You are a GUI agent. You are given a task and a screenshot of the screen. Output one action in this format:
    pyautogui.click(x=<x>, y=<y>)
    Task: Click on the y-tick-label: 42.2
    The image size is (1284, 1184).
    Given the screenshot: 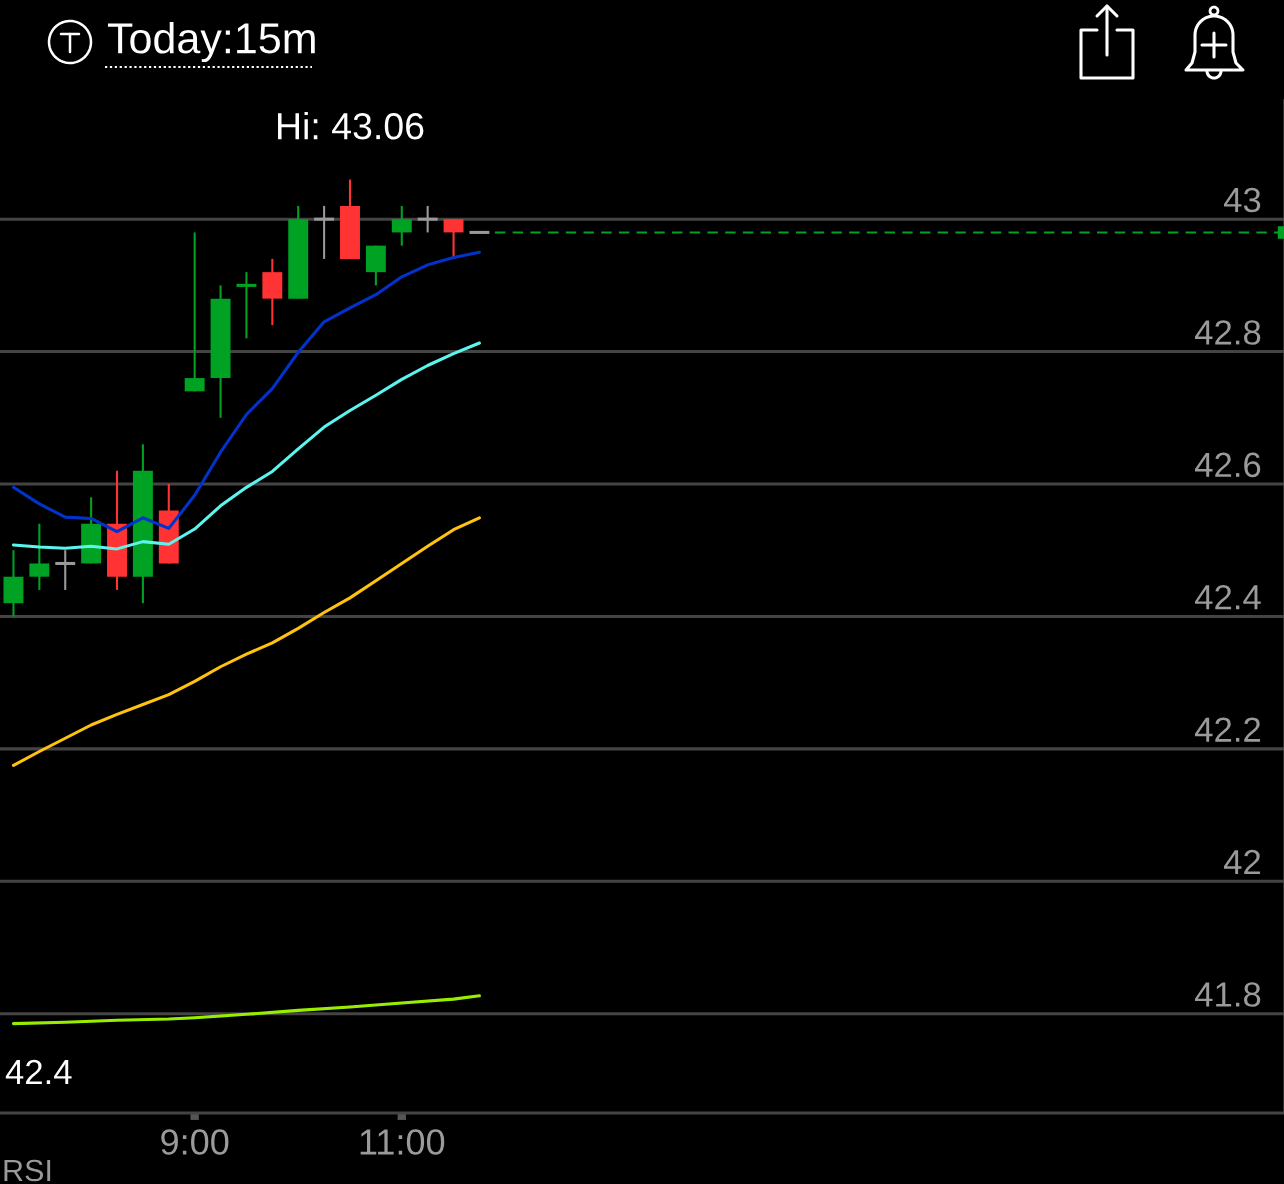 What is the action you would take?
    pyautogui.click(x=1228, y=729)
    